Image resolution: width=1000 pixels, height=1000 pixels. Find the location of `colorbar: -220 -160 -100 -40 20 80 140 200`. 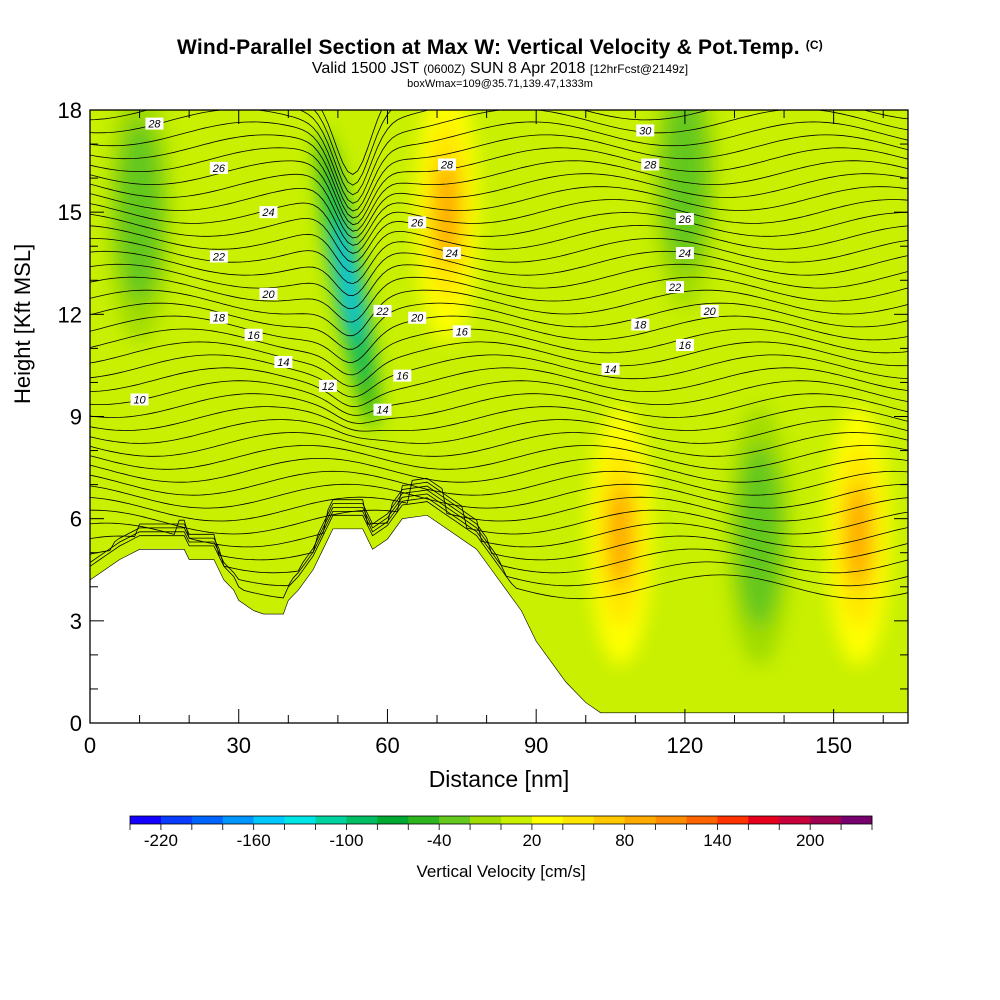

colorbar: -220 -160 -100 -40 20 80 140 200 is located at coordinates (501, 832).